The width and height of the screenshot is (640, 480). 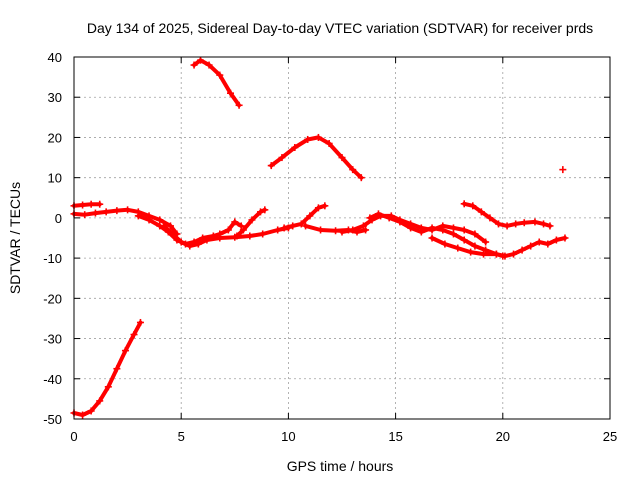 What do you see at coordinates (52, 258) in the screenshot?
I see `y-tick-label: -10` at bounding box center [52, 258].